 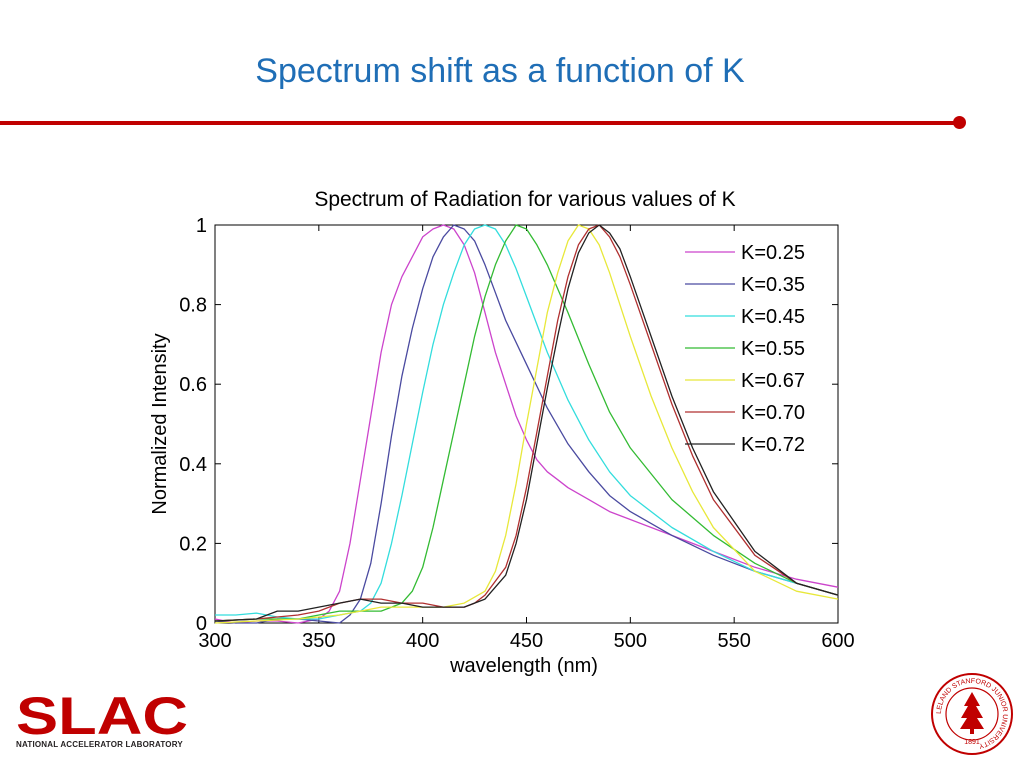 I want to click on slide-title: Spectrum shift as a function of K, so click(x=500, y=71).